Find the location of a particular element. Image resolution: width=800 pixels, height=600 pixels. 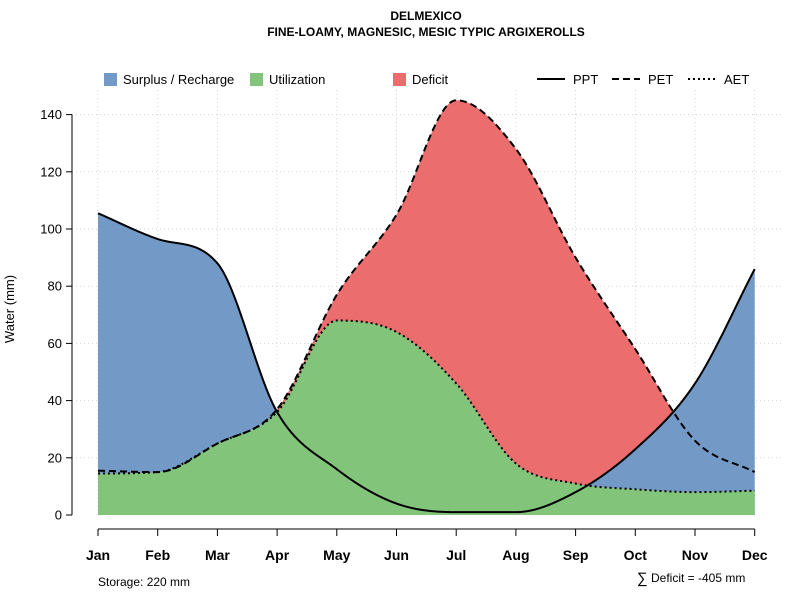

y-tick-label: 0 is located at coordinates (58, 515).